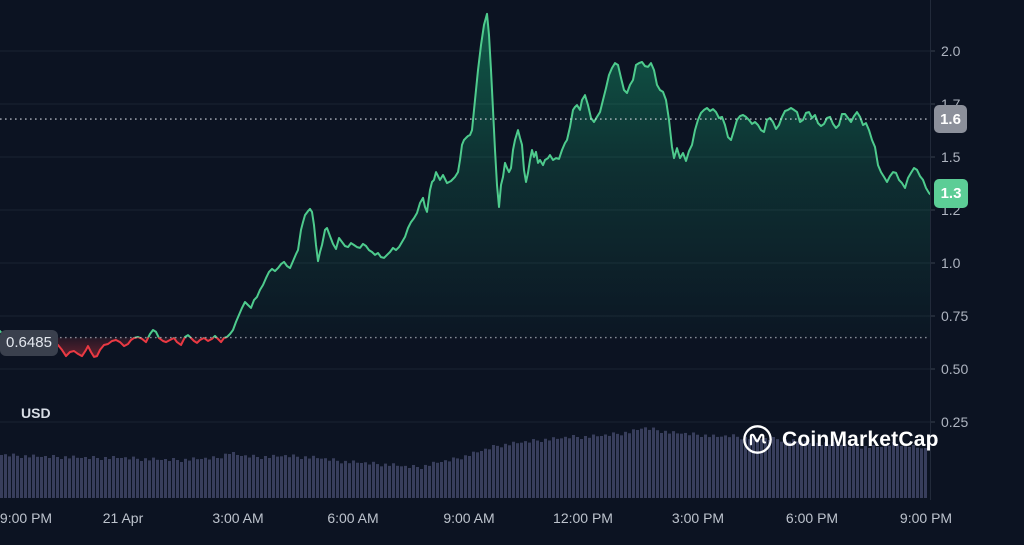 The height and width of the screenshot is (545, 1024). I want to click on coinmarketcap-logo-icon, so click(757, 439).